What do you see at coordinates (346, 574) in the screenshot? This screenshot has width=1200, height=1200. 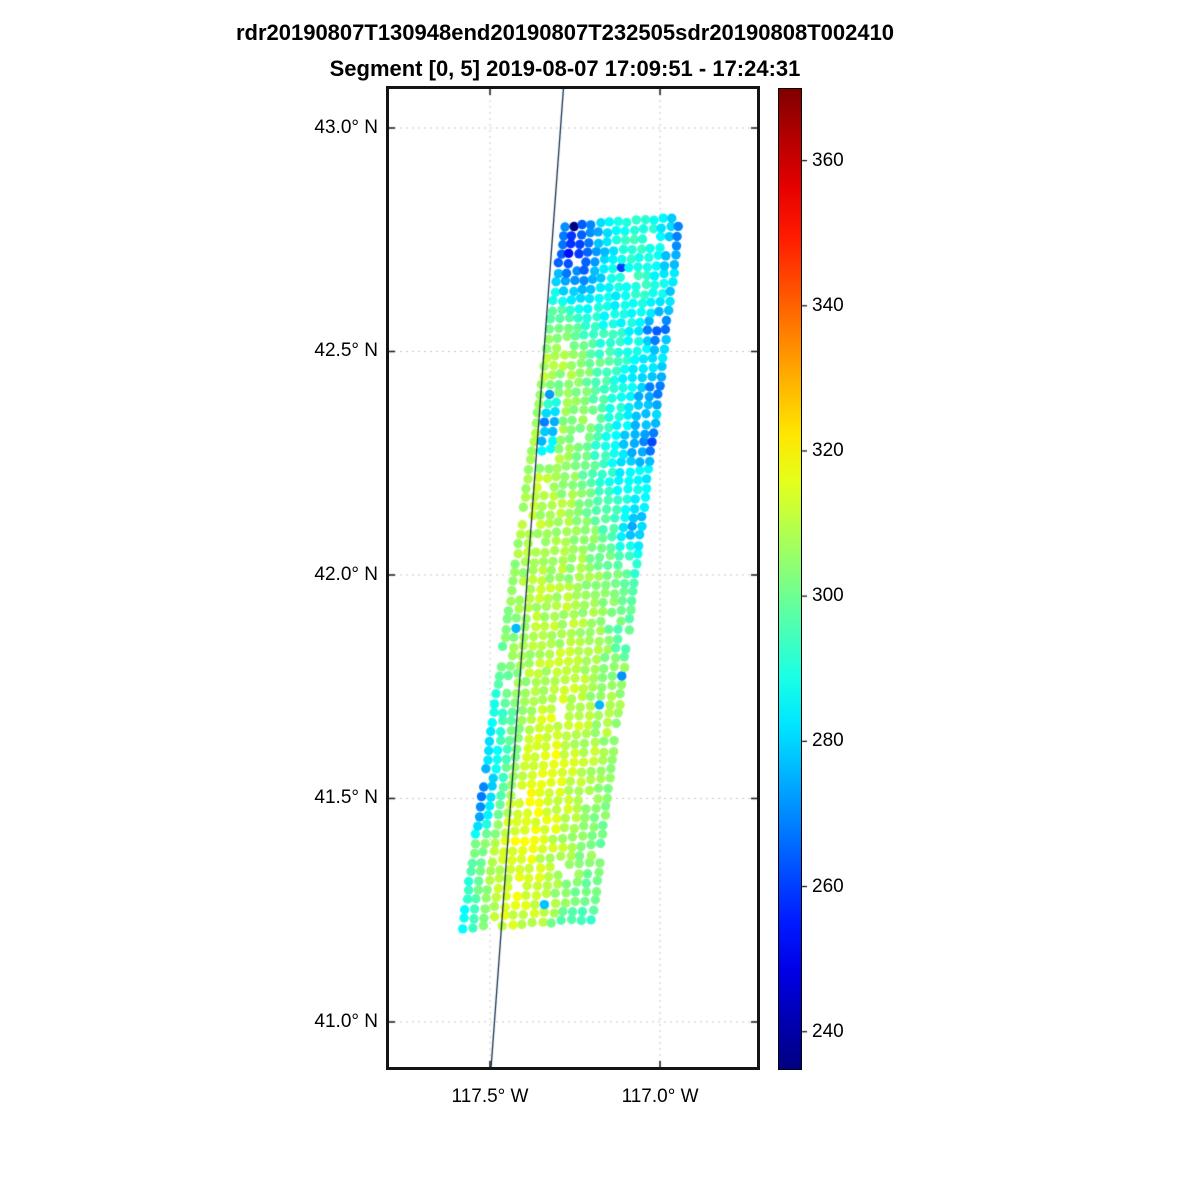 I see `lat-tick-label: 42.0° N` at bounding box center [346, 574].